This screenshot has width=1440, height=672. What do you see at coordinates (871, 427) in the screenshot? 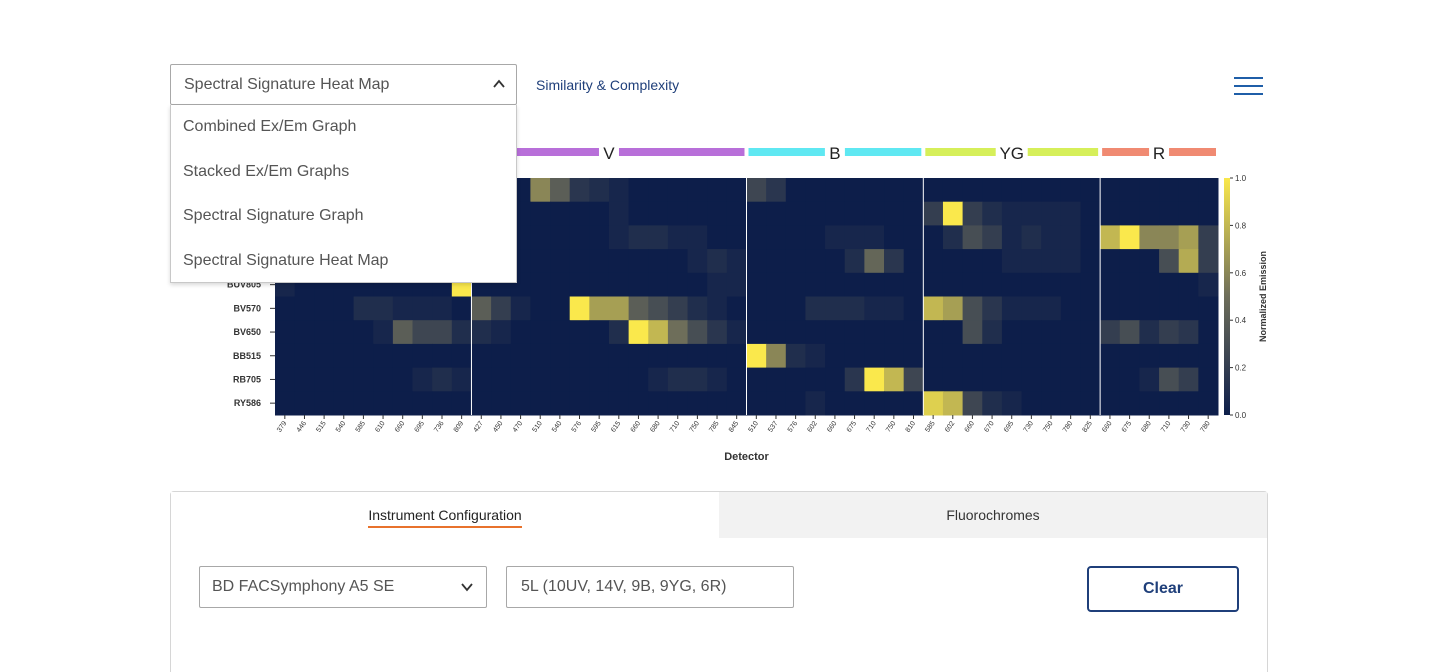
I see `detector-label: 710` at bounding box center [871, 427].